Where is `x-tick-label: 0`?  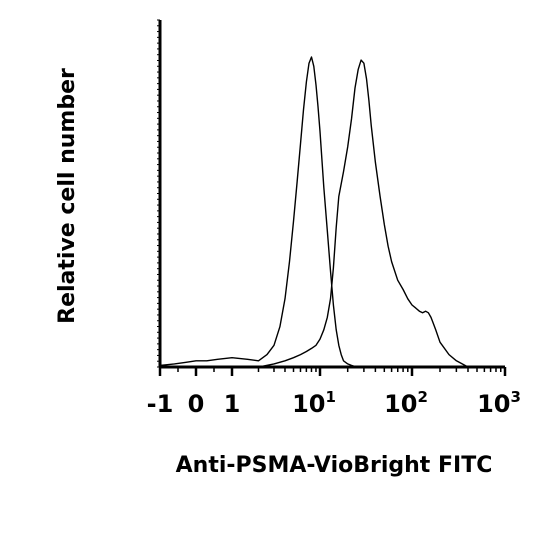 x-tick-label: 0 is located at coordinates (196, 404).